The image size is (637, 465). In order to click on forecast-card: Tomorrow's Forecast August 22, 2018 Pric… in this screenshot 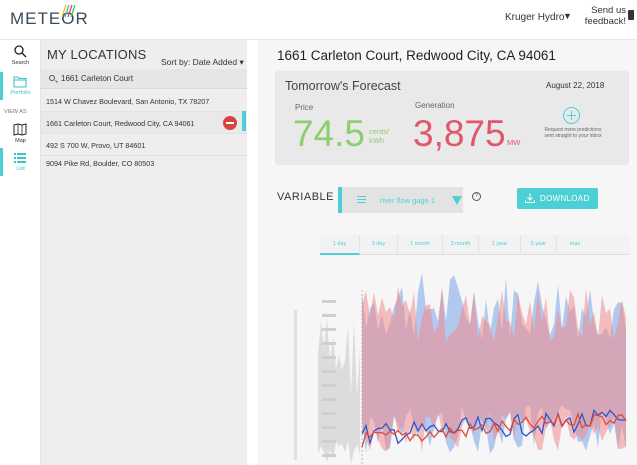, I will do `click(452, 118)`.